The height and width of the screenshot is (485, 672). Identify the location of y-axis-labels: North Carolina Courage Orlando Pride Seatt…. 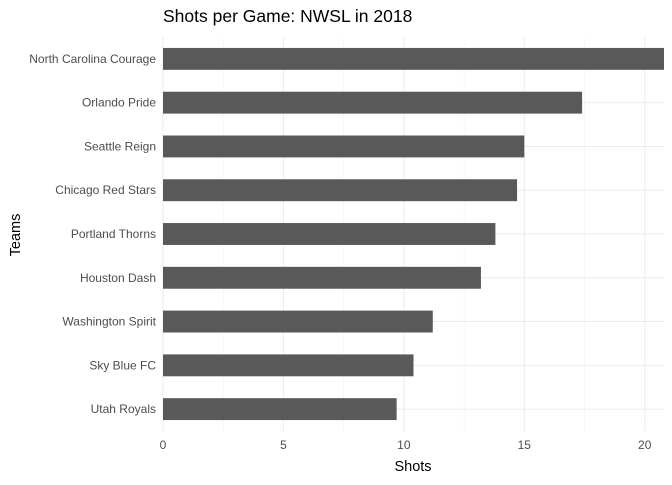
(92, 234).